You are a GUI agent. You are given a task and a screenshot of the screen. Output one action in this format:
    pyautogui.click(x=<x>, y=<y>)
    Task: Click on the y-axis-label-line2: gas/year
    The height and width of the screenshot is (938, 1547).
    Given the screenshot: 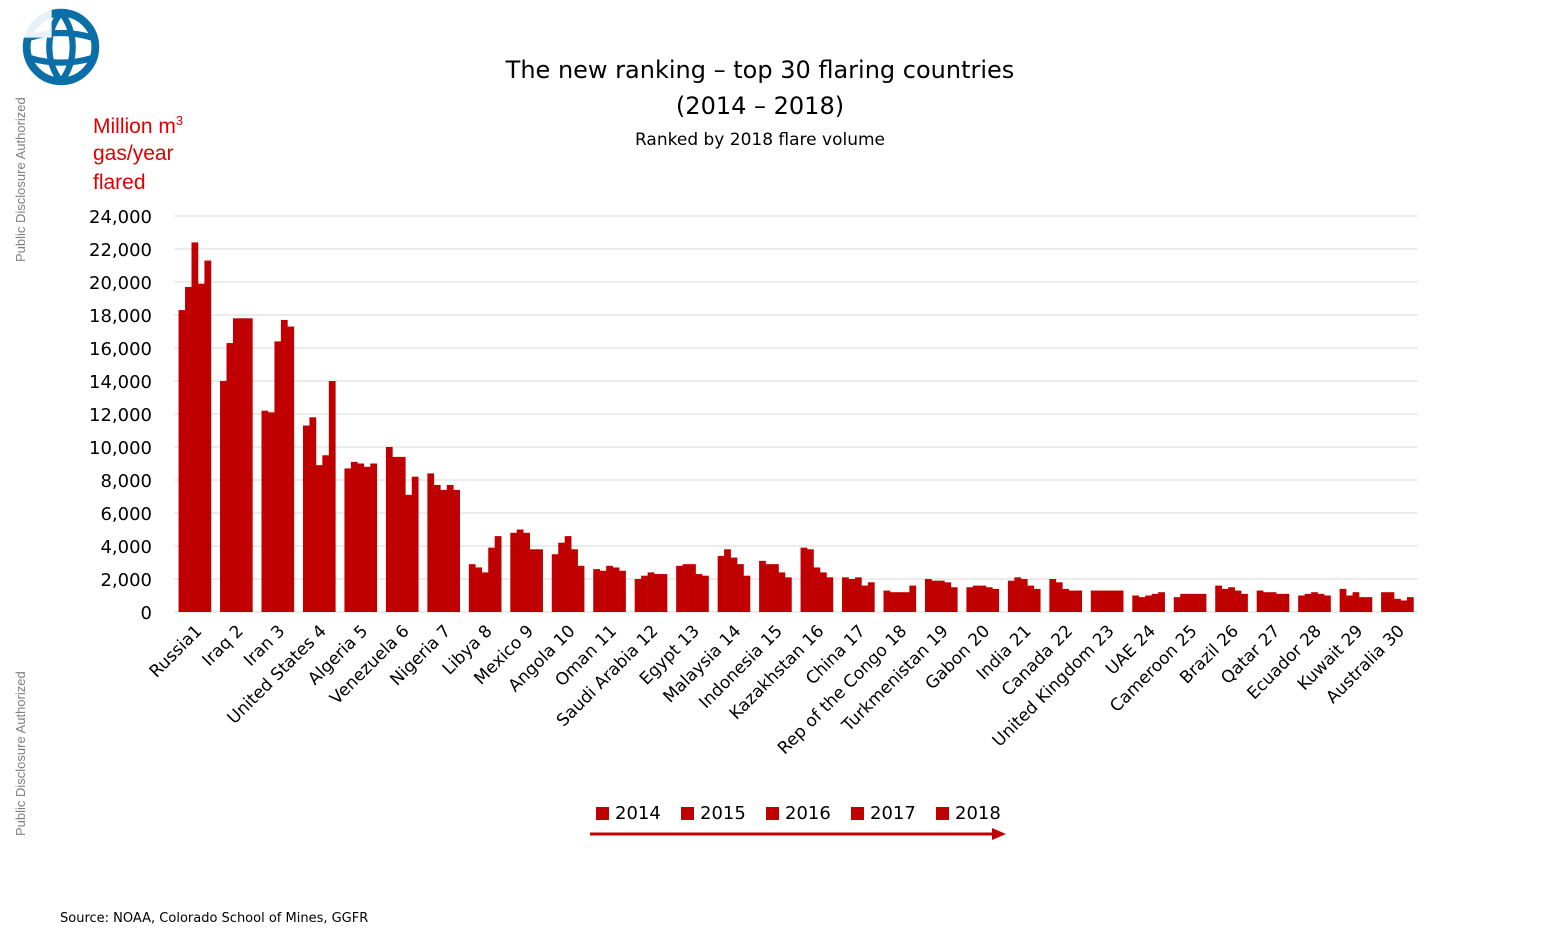 What is the action you would take?
    pyautogui.click(x=133, y=153)
    